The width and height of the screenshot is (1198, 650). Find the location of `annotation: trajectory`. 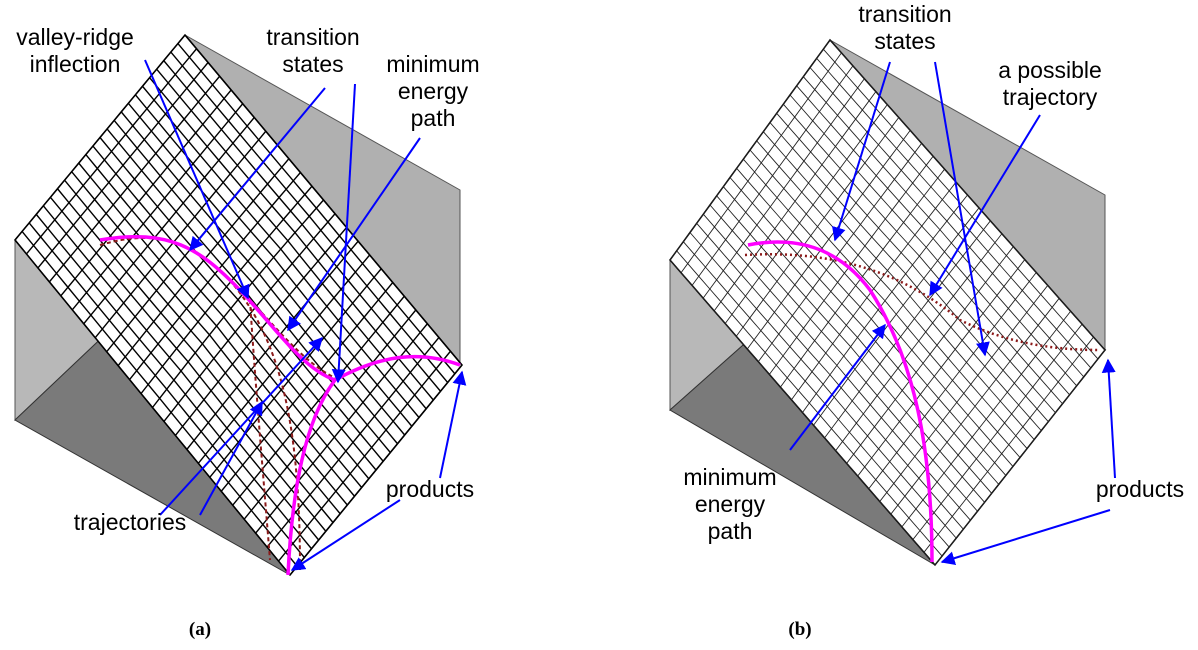

annotation: trajectory is located at coordinates (1050, 97).